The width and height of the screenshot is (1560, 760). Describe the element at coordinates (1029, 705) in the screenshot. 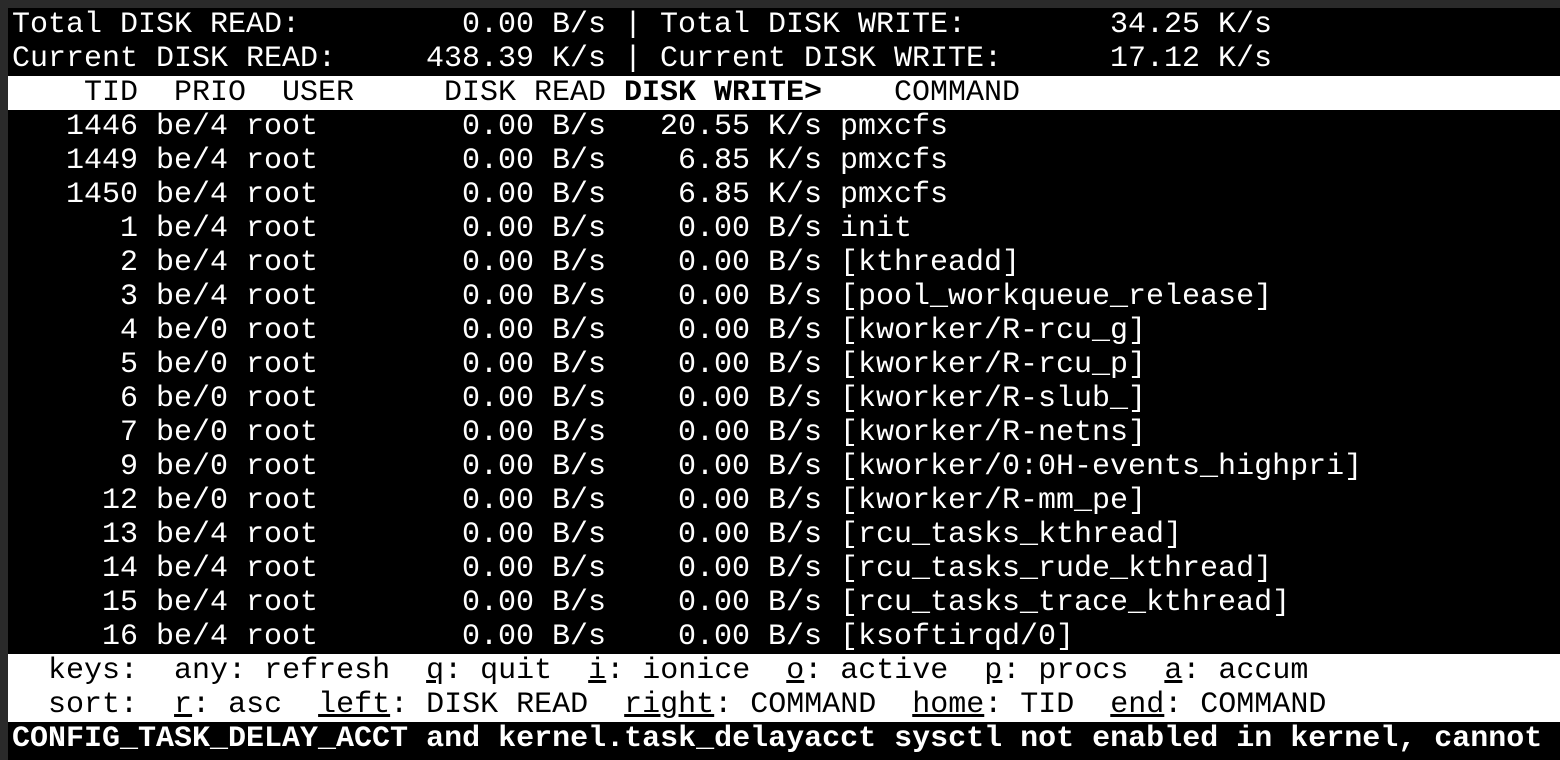

I see `sort-desc: : TID` at that location.